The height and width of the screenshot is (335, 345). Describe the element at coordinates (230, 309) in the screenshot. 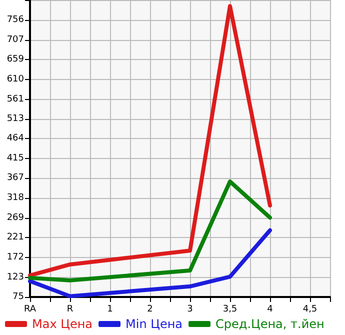

I see `x-tick-label: 3,5` at that location.